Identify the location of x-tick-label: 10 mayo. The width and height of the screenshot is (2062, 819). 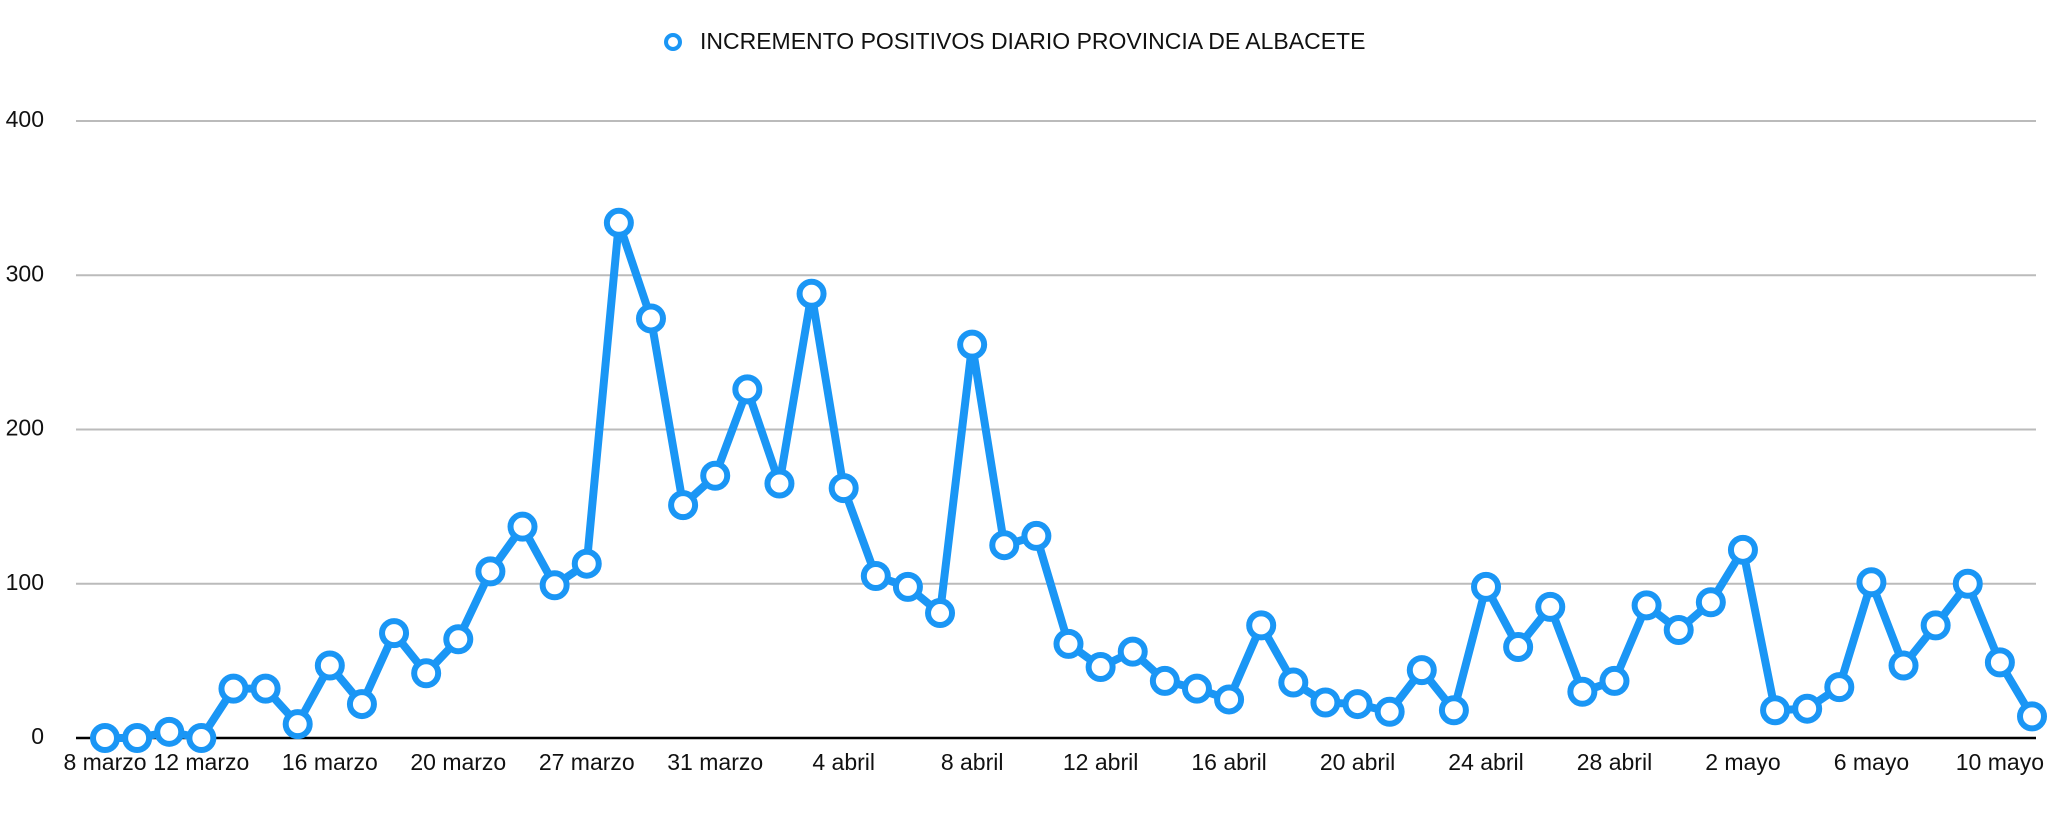
(2000, 762).